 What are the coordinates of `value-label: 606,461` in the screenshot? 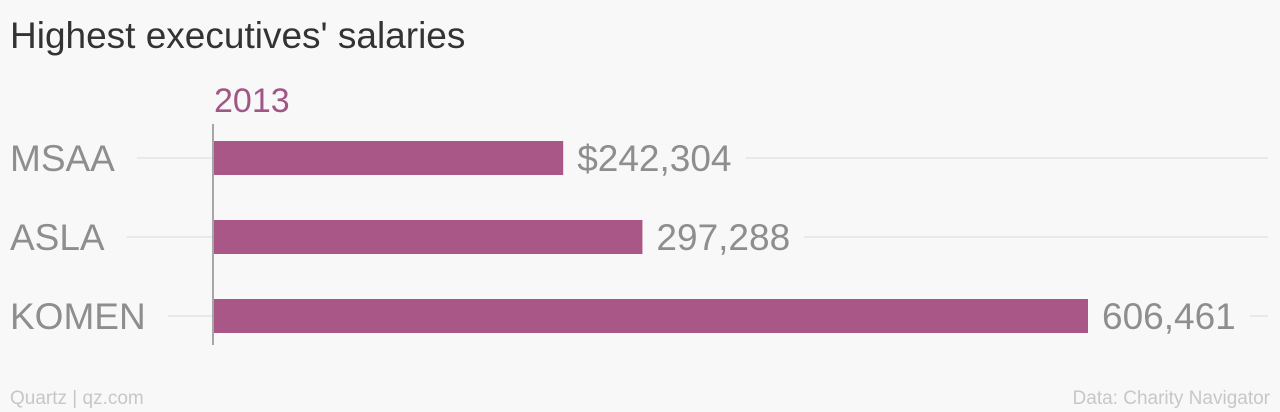 It's located at (1169, 316).